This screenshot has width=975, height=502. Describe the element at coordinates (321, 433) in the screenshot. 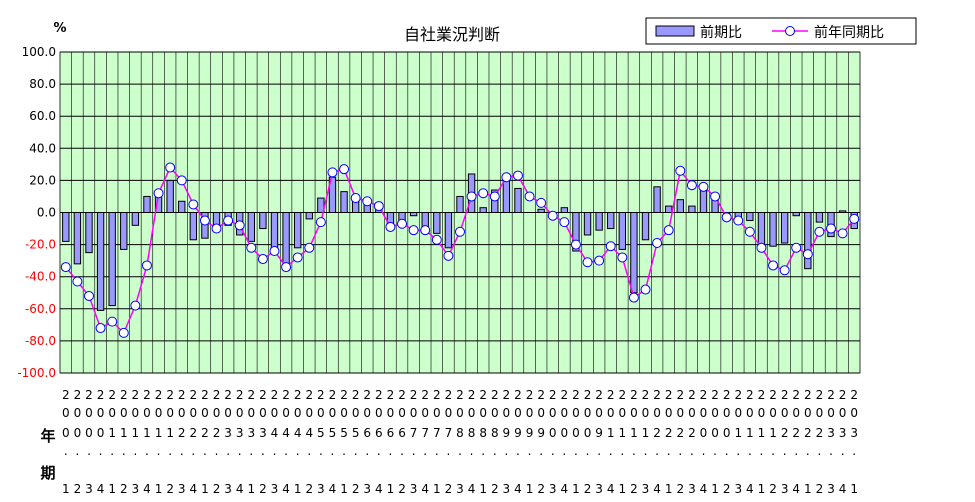

I see `x-tick-char: 5` at that location.